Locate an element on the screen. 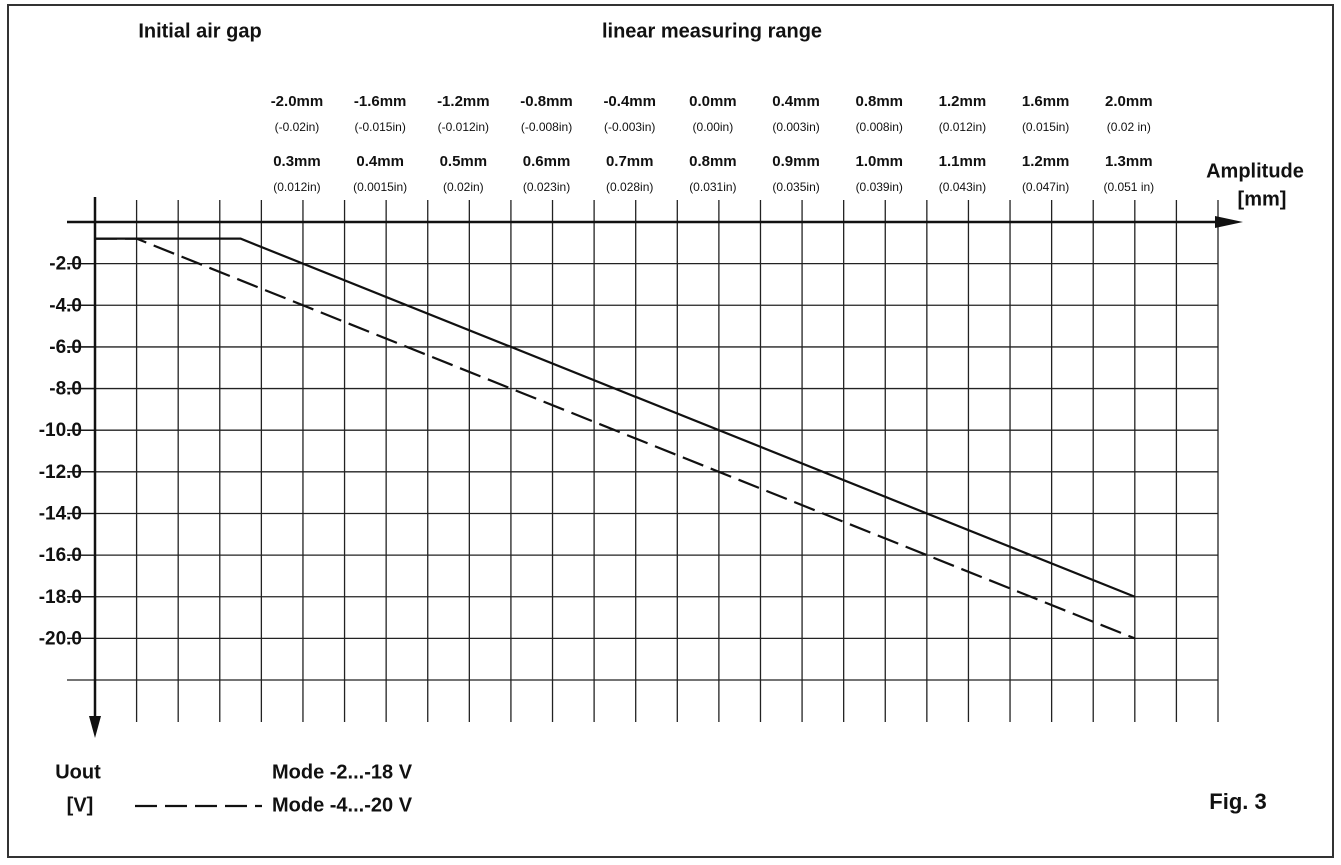 The width and height of the screenshot is (1341, 865). y-tick-label: -2.0 is located at coordinates (65, 264).